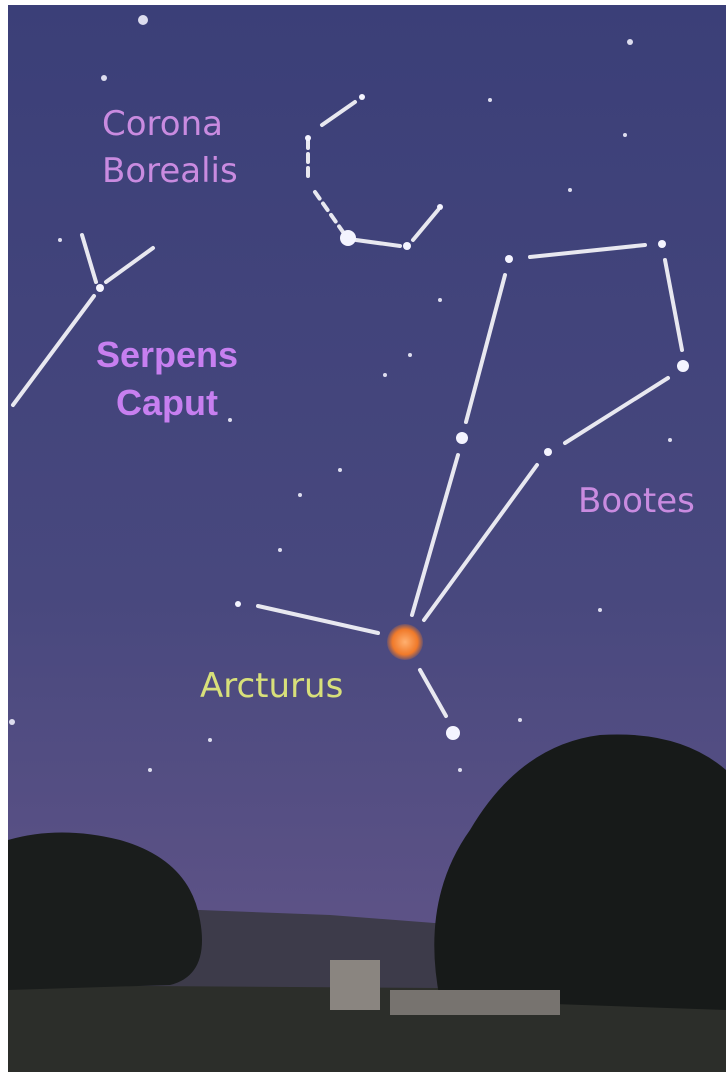 The width and height of the screenshot is (726, 1072). I want to click on arcturus-star, so click(405, 642).